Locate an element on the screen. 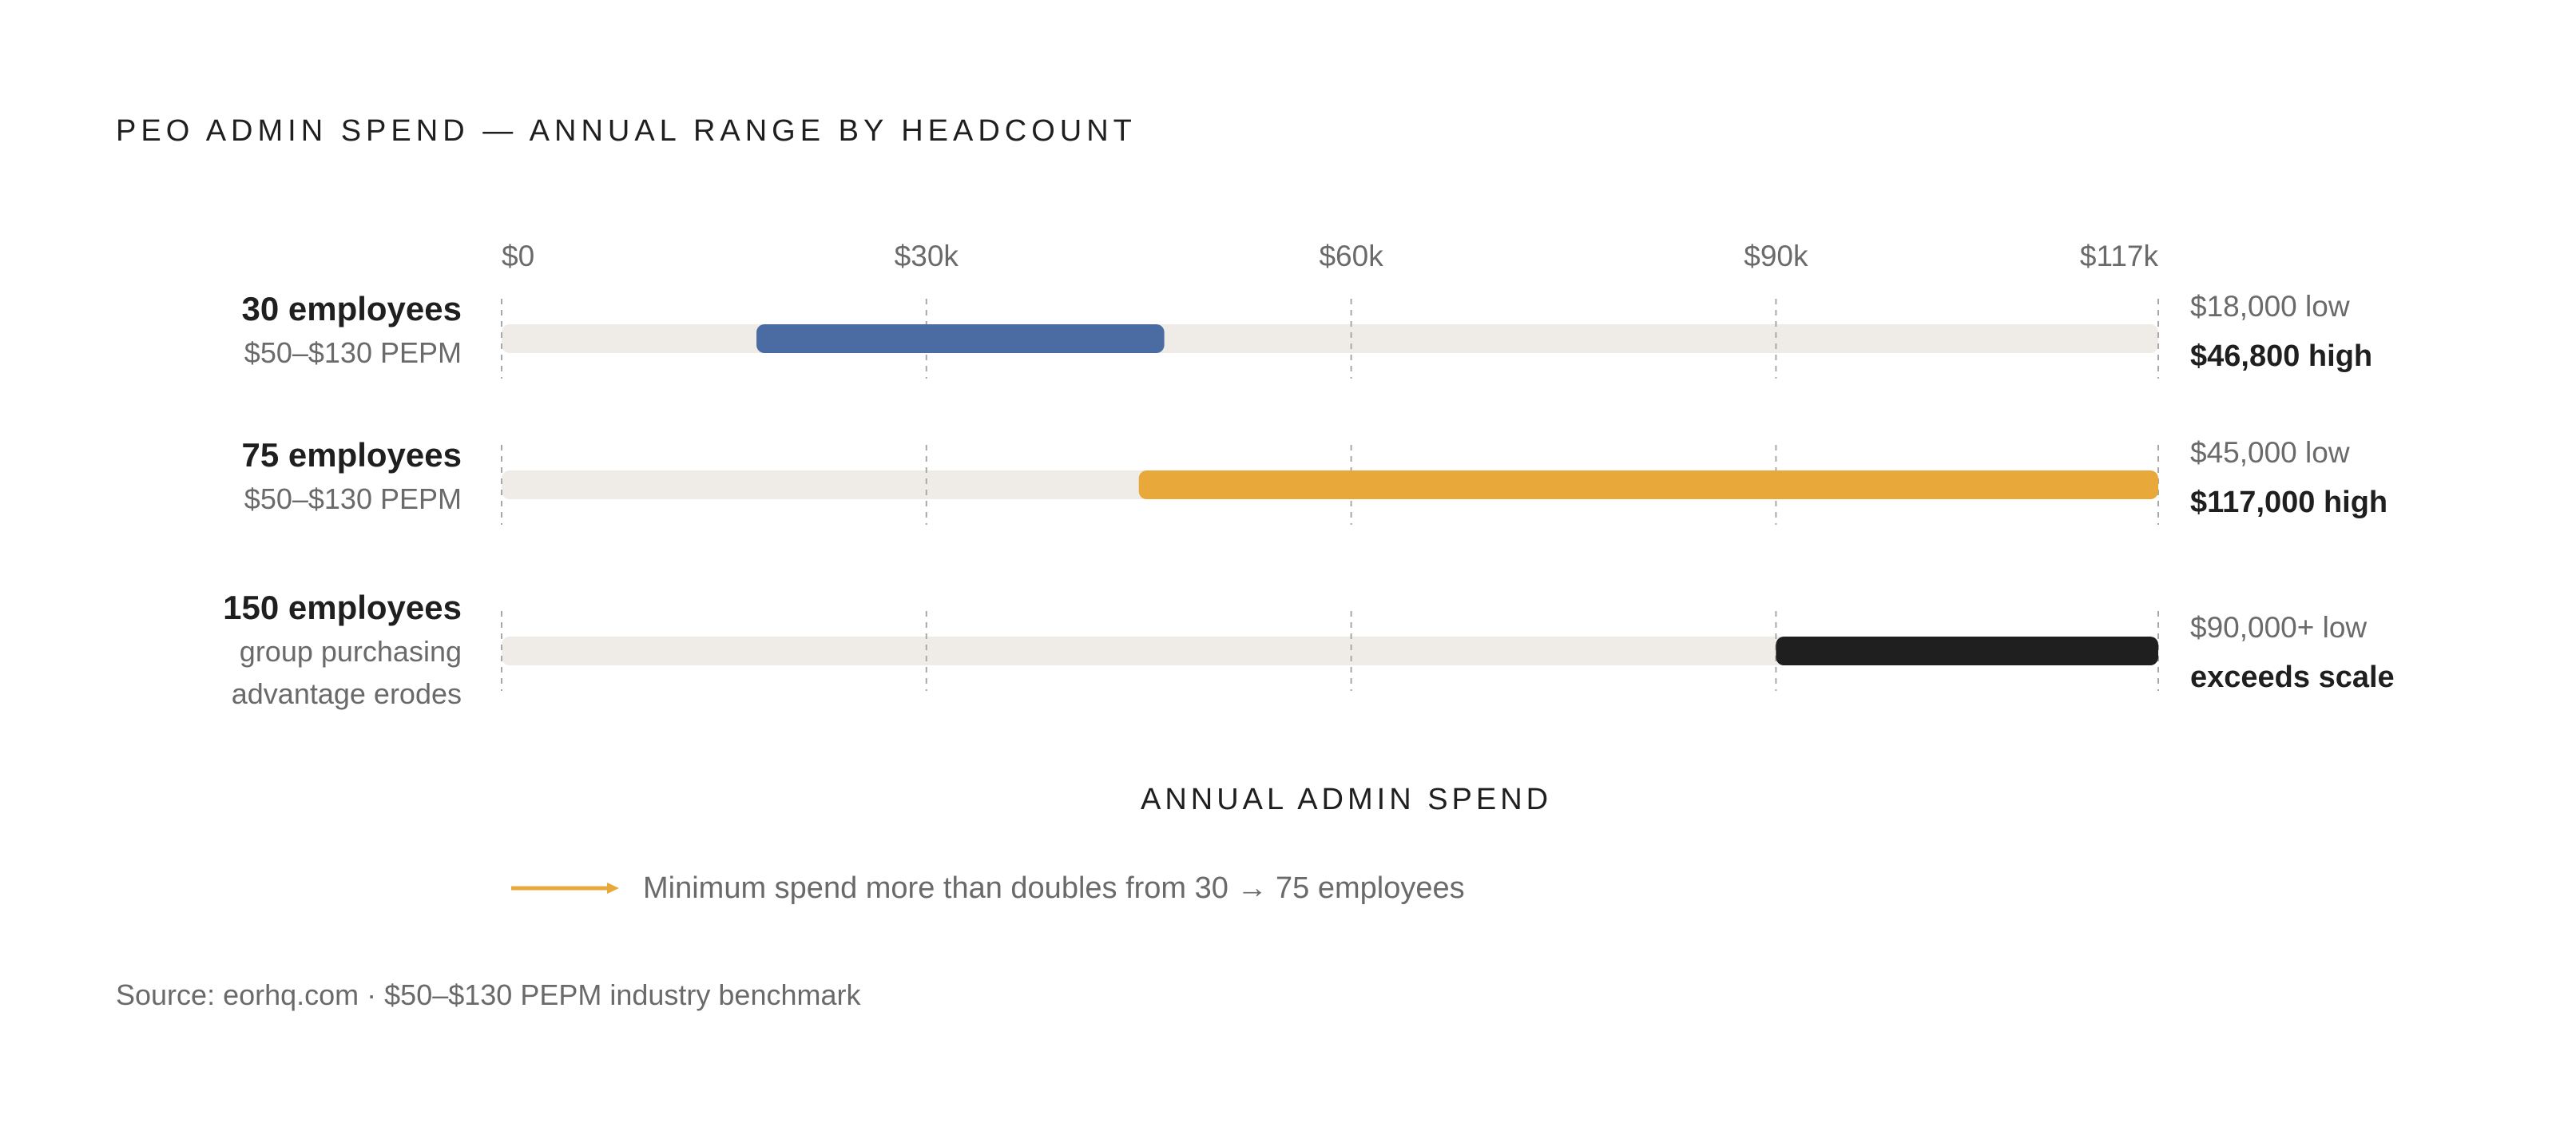 This screenshot has width=2576, height=1131. row-sublabel: group purchasing is located at coordinates (351, 651).